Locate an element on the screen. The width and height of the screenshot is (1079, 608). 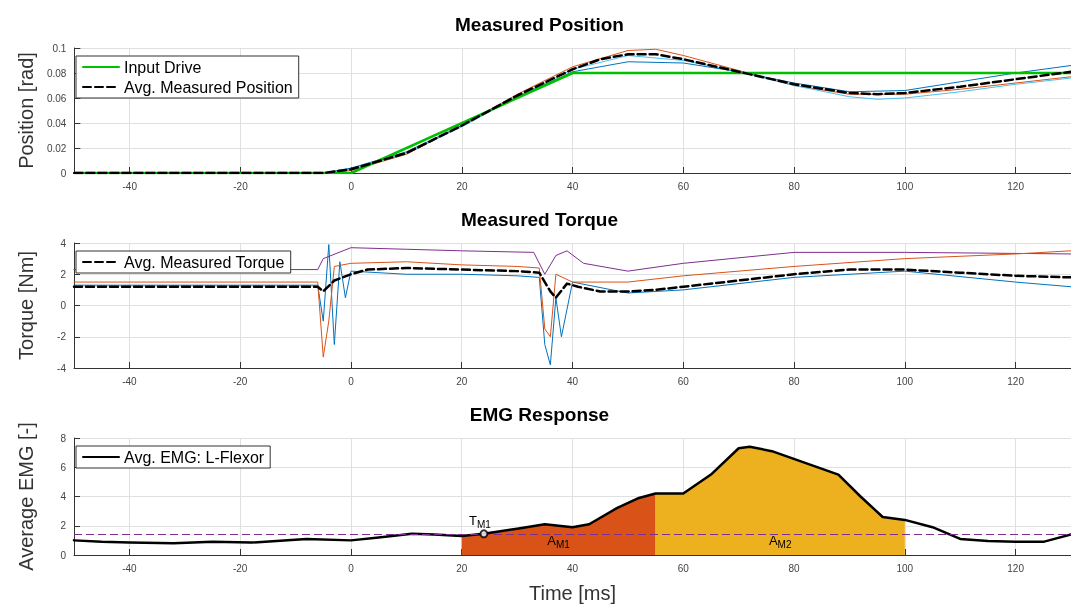
legend-label: Avg. EMG: L-Flexor is located at coordinates (194, 457).